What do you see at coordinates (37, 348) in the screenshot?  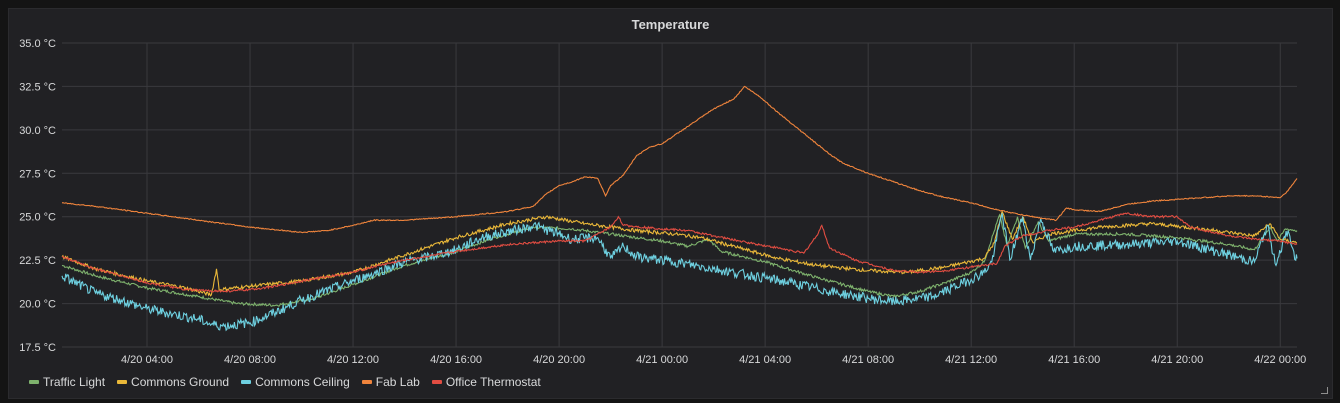 I see `y-tick-label: 17.5 °C` at bounding box center [37, 348].